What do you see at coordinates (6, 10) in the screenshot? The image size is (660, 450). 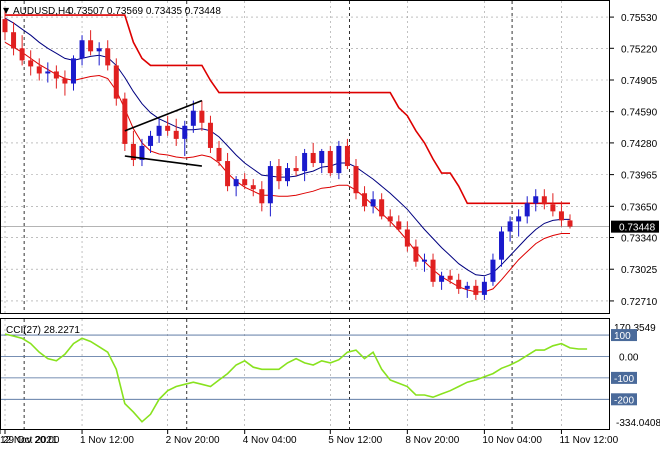 I see `collapse-arrow-icon: ▼` at bounding box center [6, 10].